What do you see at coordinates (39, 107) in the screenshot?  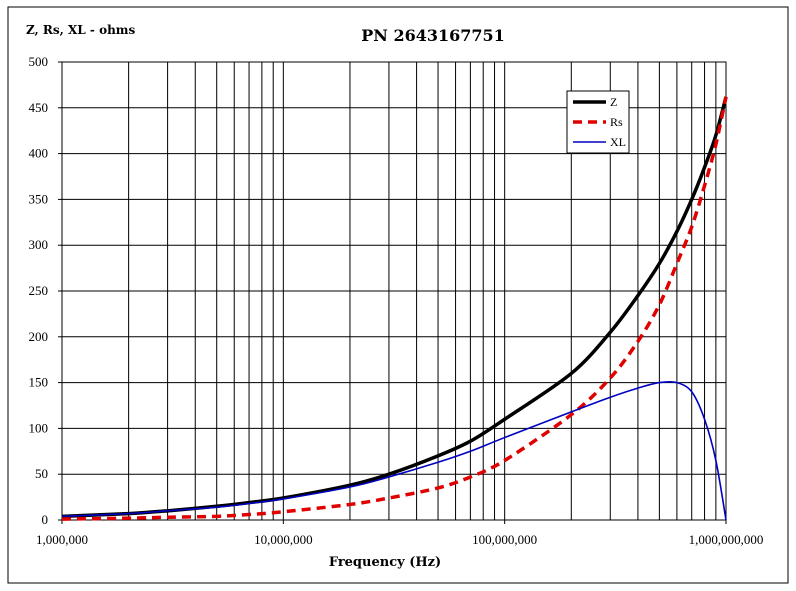 I see `y-tick-label: 450` at bounding box center [39, 107].